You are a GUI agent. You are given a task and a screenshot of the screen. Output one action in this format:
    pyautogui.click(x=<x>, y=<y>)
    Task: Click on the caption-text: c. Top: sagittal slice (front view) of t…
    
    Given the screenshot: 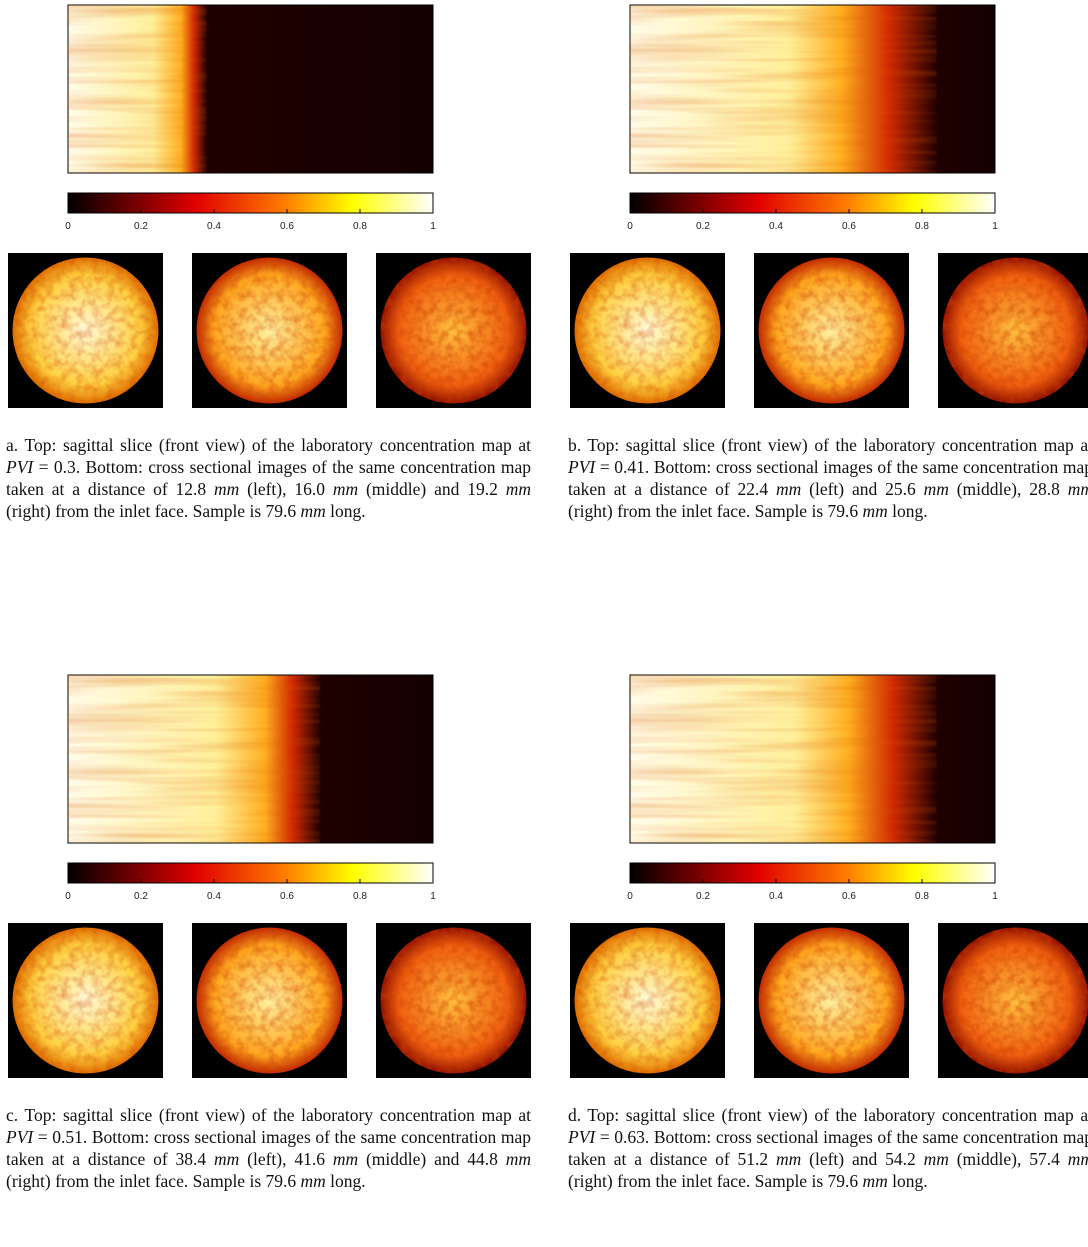 What is the action you would take?
    pyautogui.click(x=268, y=1115)
    